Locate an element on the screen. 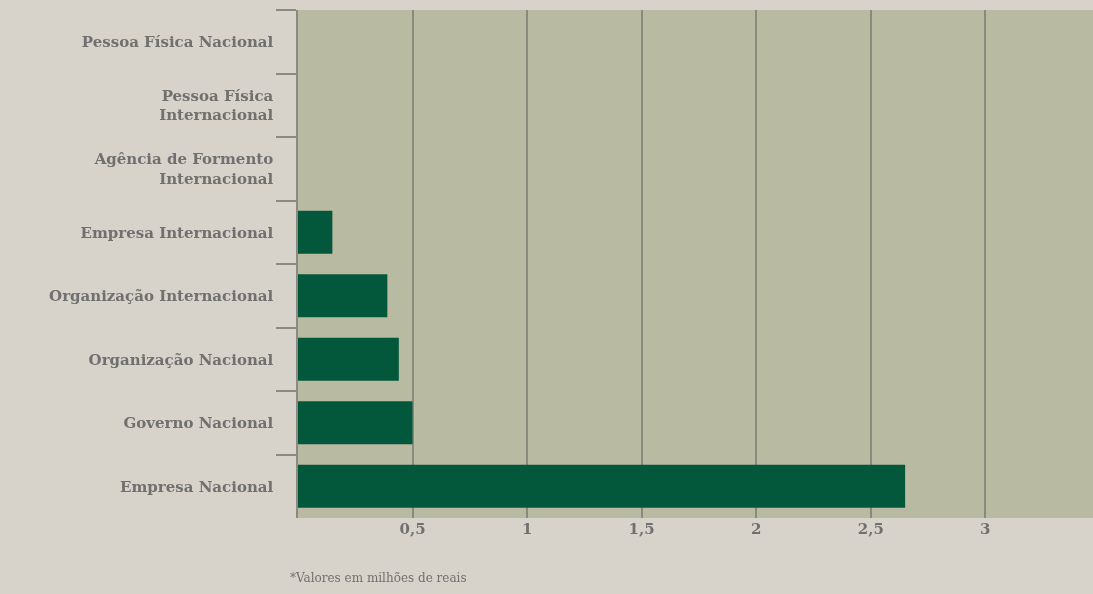 The height and width of the screenshot is (594, 1093). y-tick-label: Pessoa Física Nacional is located at coordinates (177, 42).